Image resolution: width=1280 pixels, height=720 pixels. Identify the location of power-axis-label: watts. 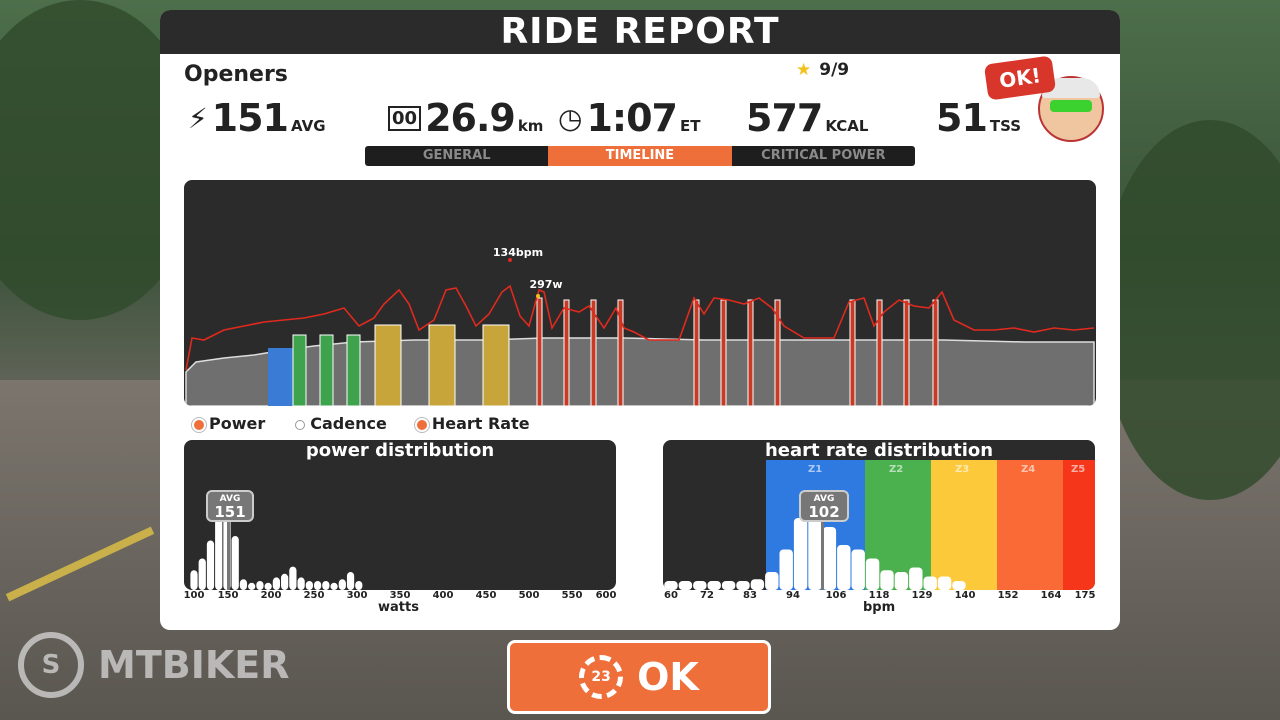
(398, 607).